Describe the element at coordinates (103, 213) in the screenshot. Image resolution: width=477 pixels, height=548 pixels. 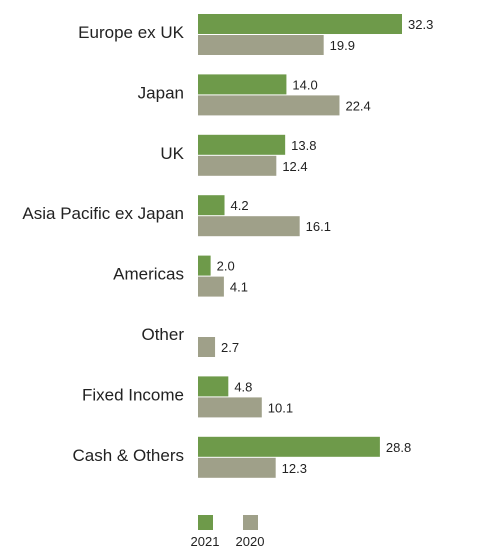
I see `category-label: Asia Pacific ex Japan` at that location.